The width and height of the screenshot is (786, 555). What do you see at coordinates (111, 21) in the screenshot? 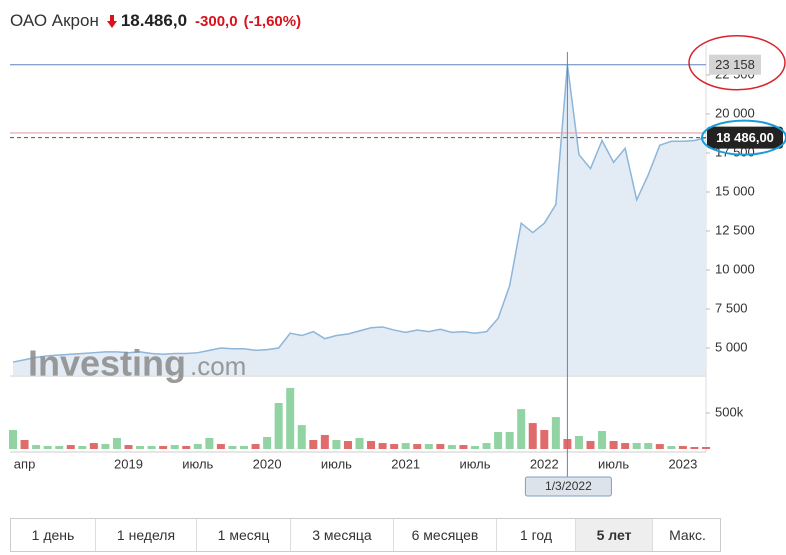
I see `down-arrow` at bounding box center [111, 21].